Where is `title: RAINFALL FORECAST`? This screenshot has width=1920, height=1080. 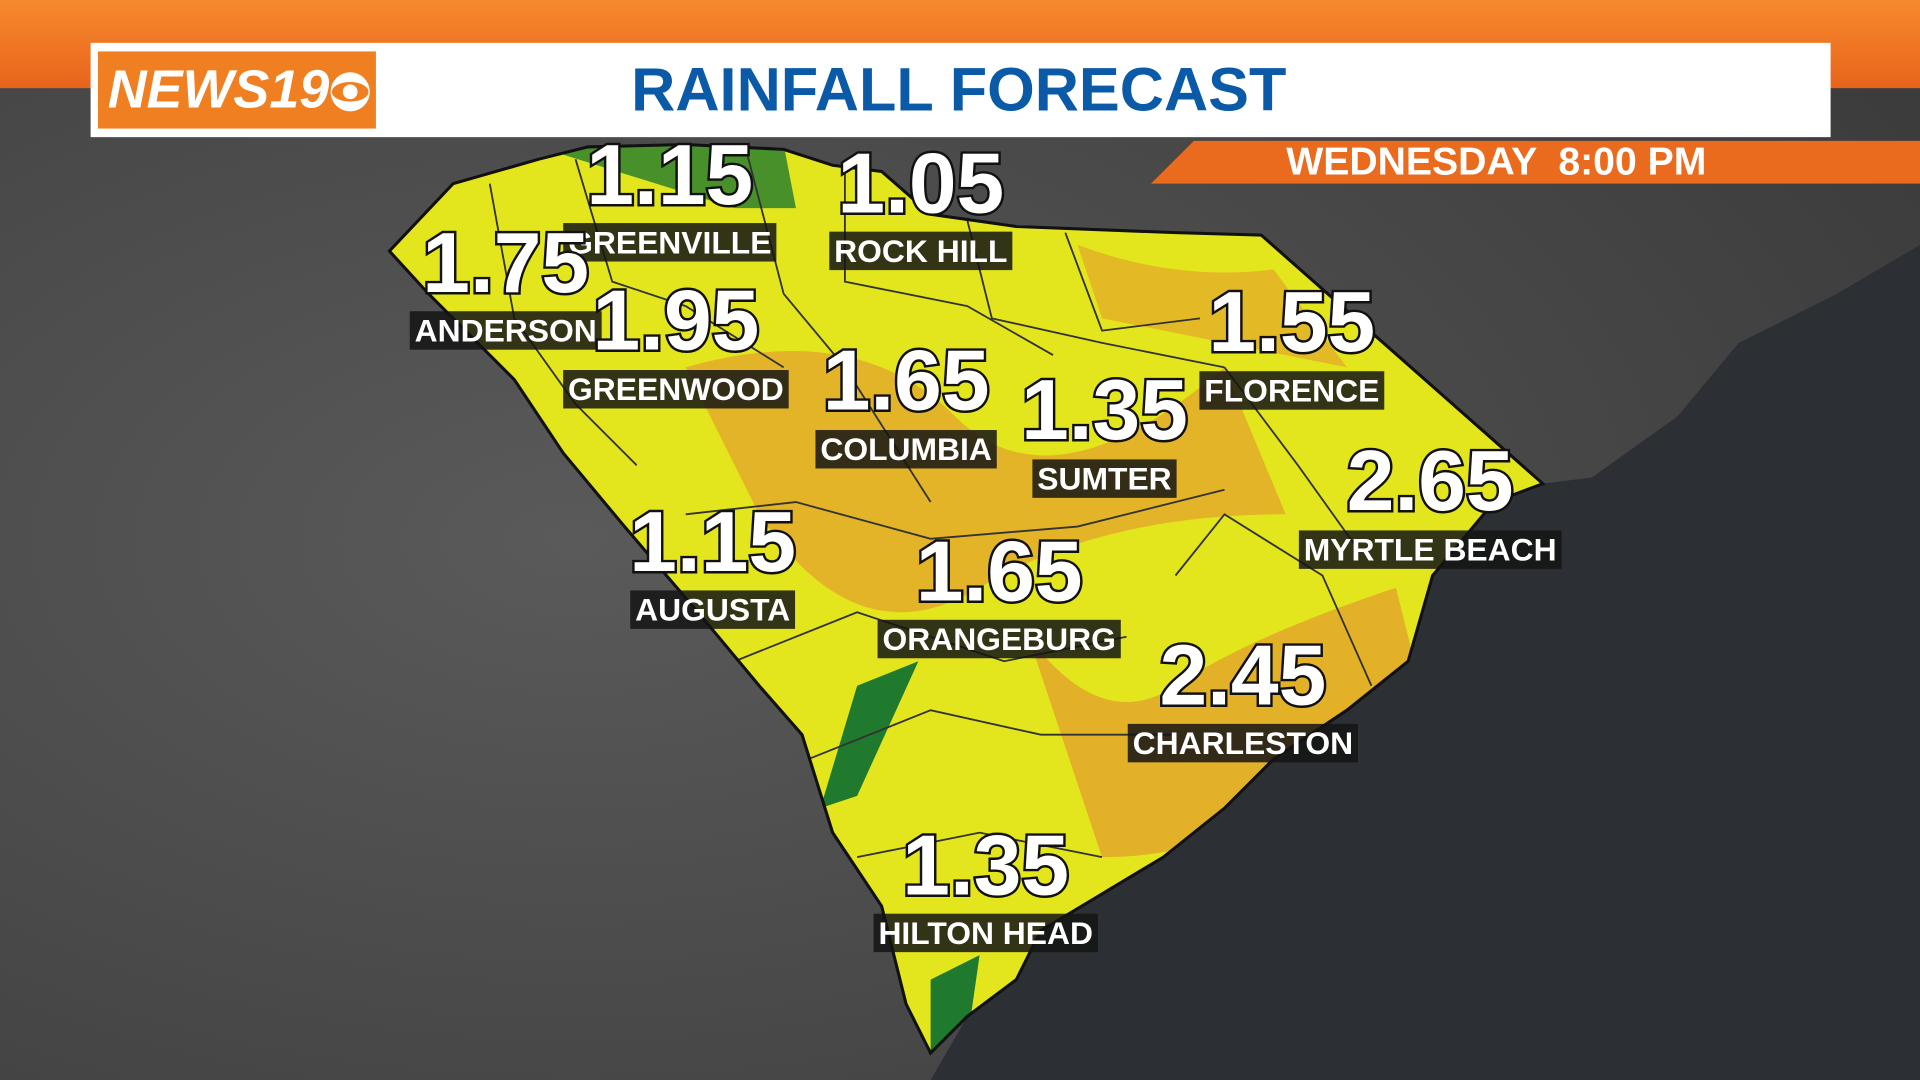
title: RAINFALL FORECAST is located at coordinates (958, 89).